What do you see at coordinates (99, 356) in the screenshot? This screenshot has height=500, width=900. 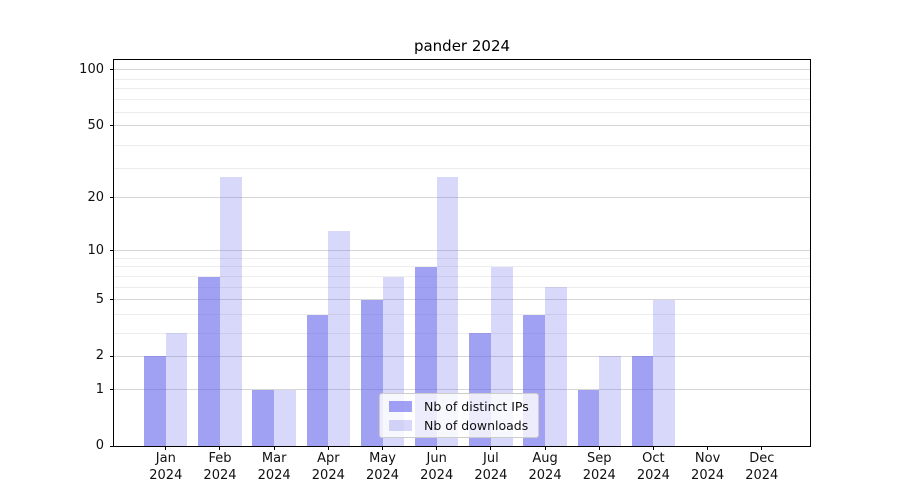 I see `y-tick-label: 2` at bounding box center [99, 356].